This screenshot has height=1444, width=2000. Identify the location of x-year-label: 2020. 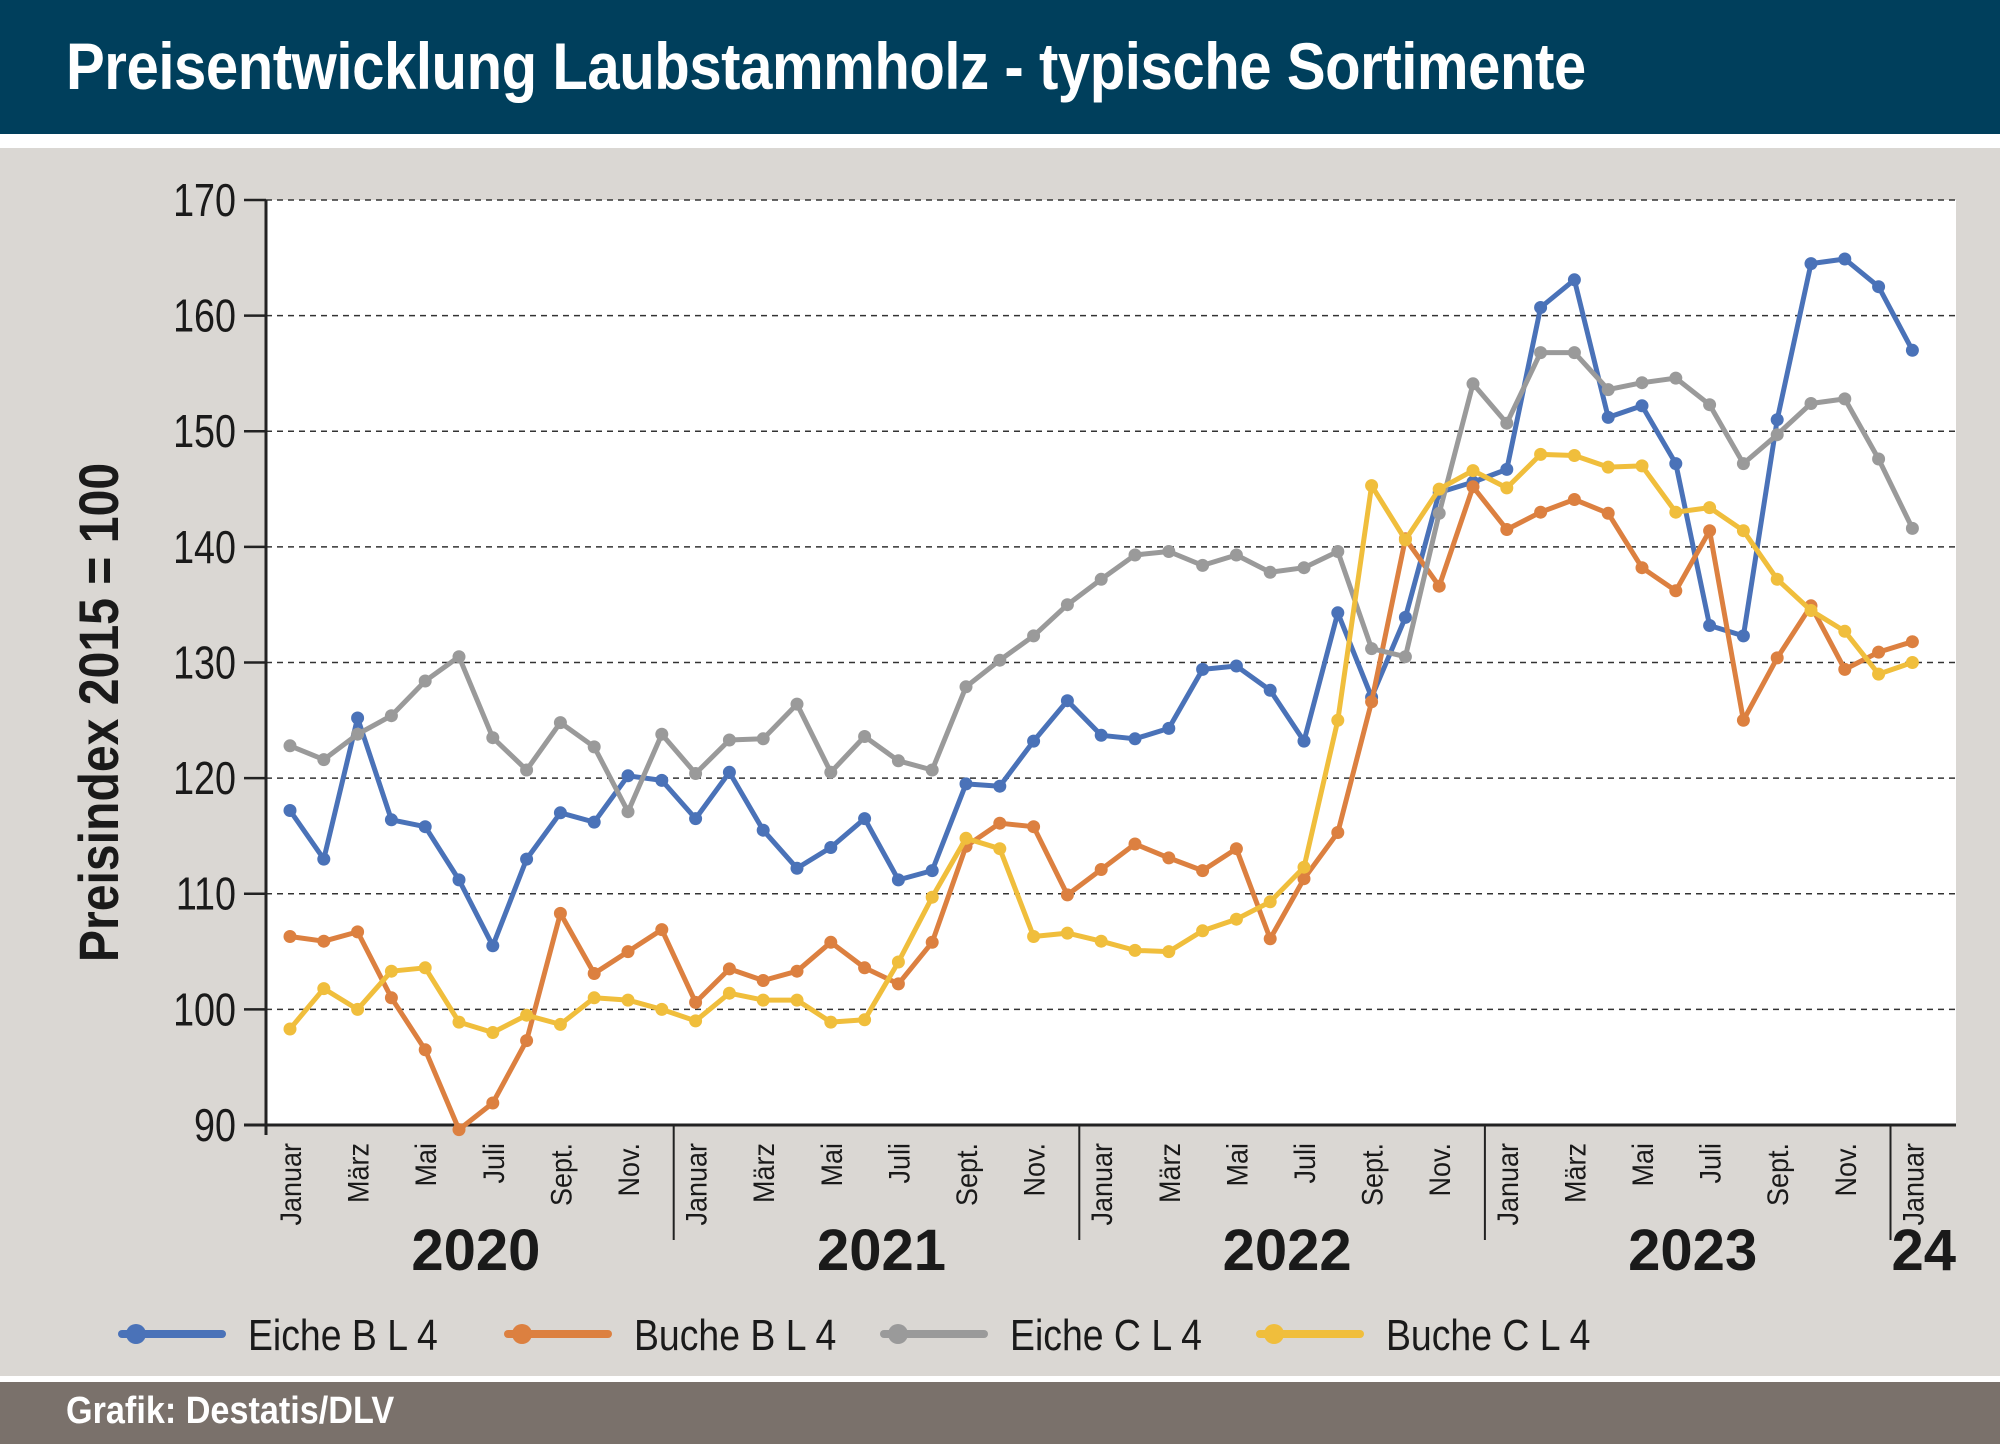
(475, 1250).